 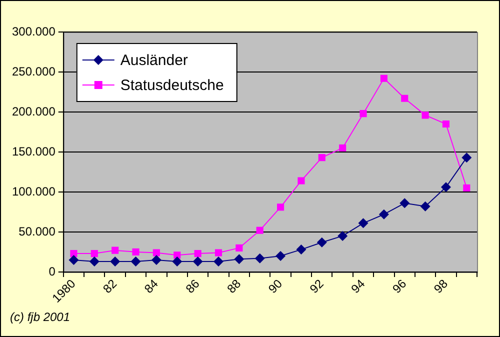 I want to click on x-tick-label: 86, so click(x=192, y=286).